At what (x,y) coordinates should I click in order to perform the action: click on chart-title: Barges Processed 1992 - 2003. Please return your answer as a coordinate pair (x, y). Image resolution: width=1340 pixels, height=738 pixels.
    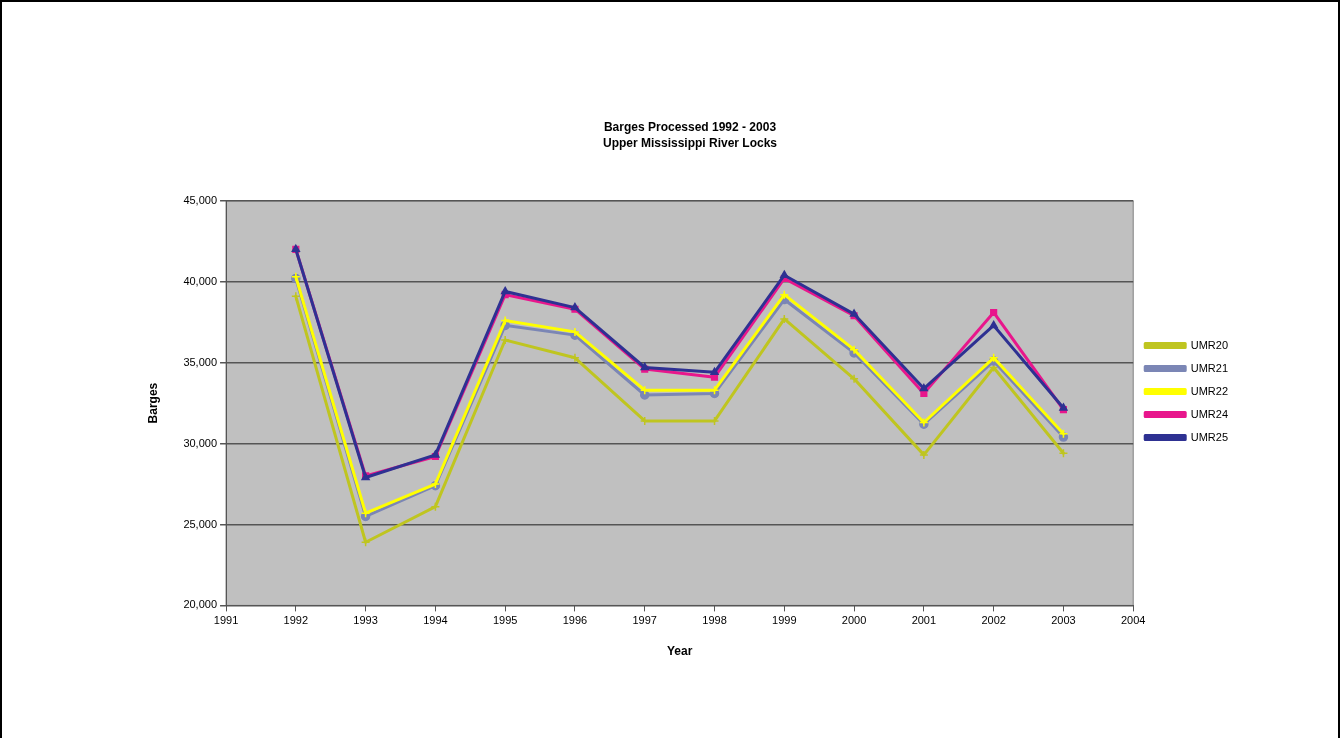
    Looking at the image, I should click on (690, 126).